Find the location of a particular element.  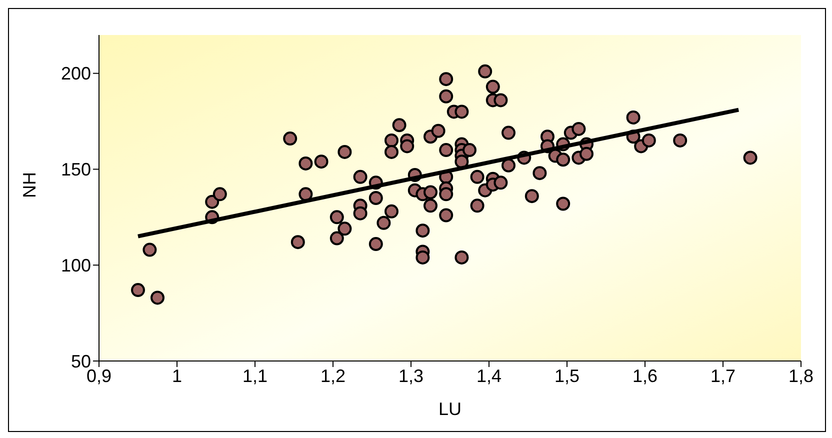

x-tick-label: 1,7 is located at coordinates (723, 376).